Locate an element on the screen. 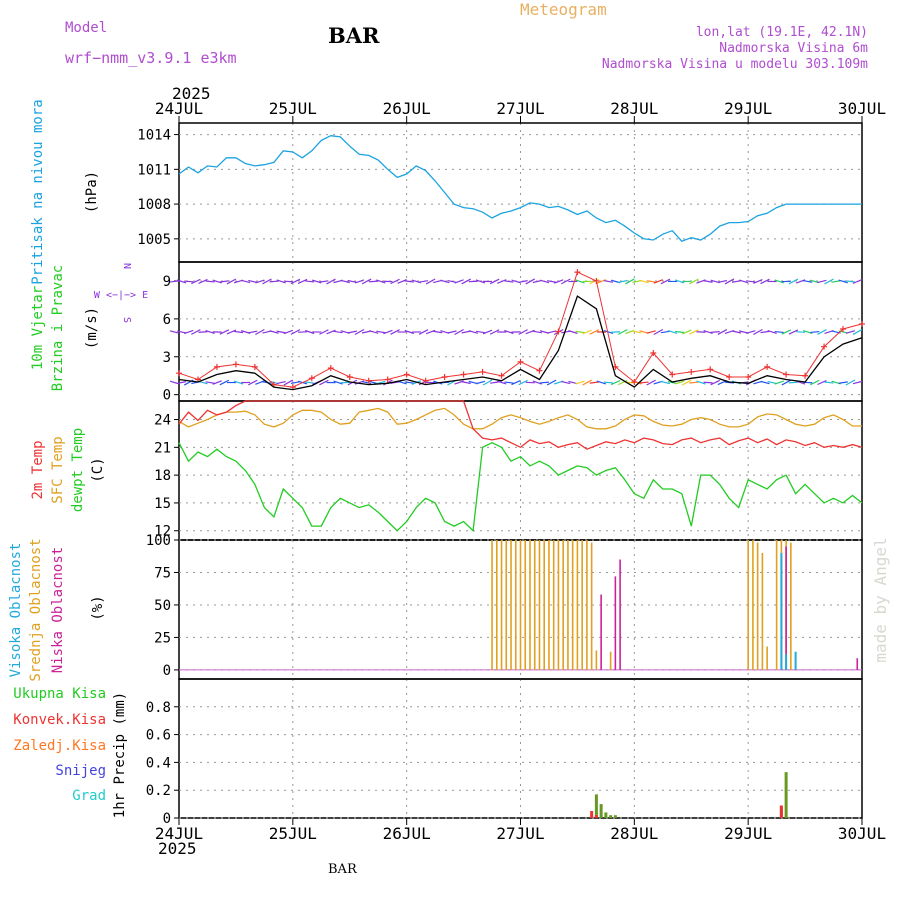 The width and height of the screenshot is (900, 900). low-cloud-axis-title: Niska Oblacnost is located at coordinates (58, 610).